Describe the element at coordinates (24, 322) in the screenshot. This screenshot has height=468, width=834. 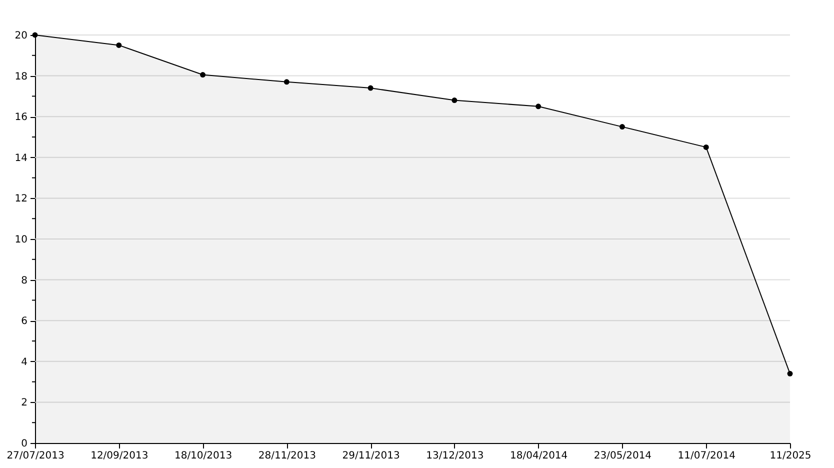
I see `y-tick-label: 6` at that location.